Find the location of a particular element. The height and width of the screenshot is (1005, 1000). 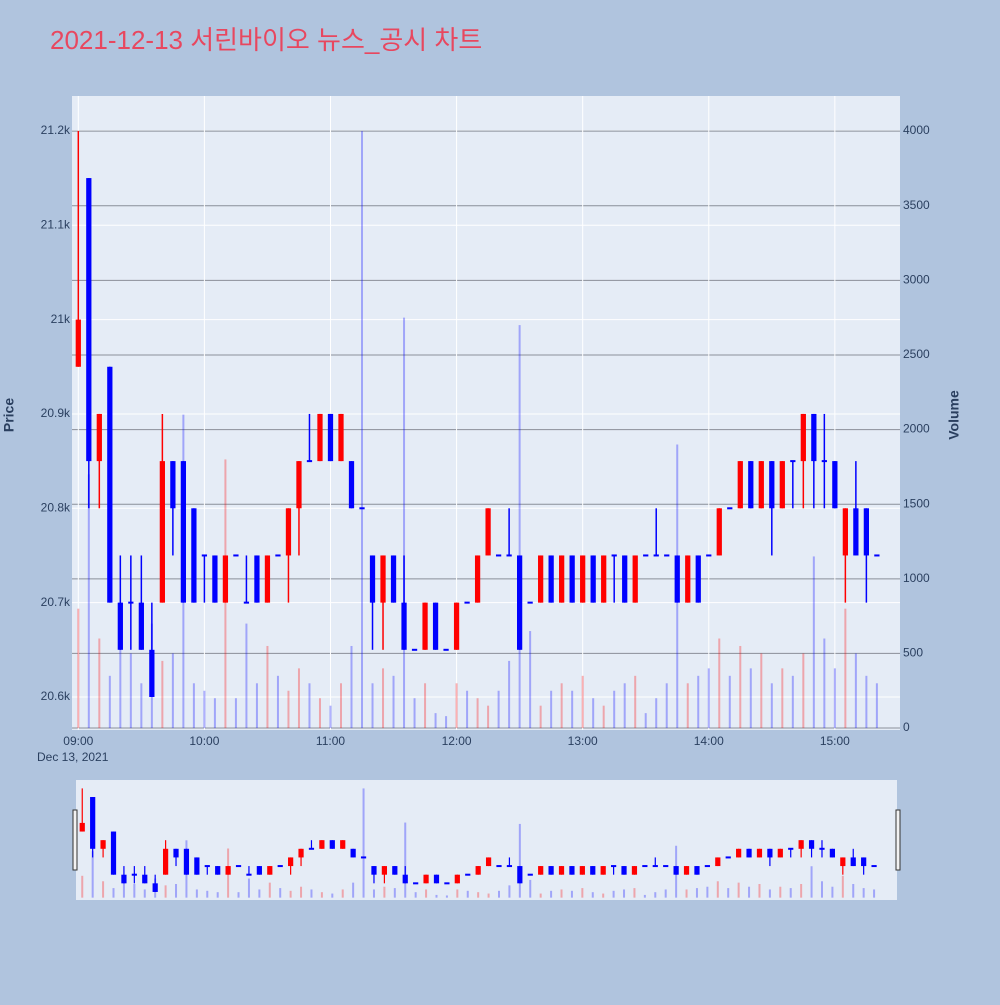

x-tick-label: 14:00 is located at coordinates (709, 741).